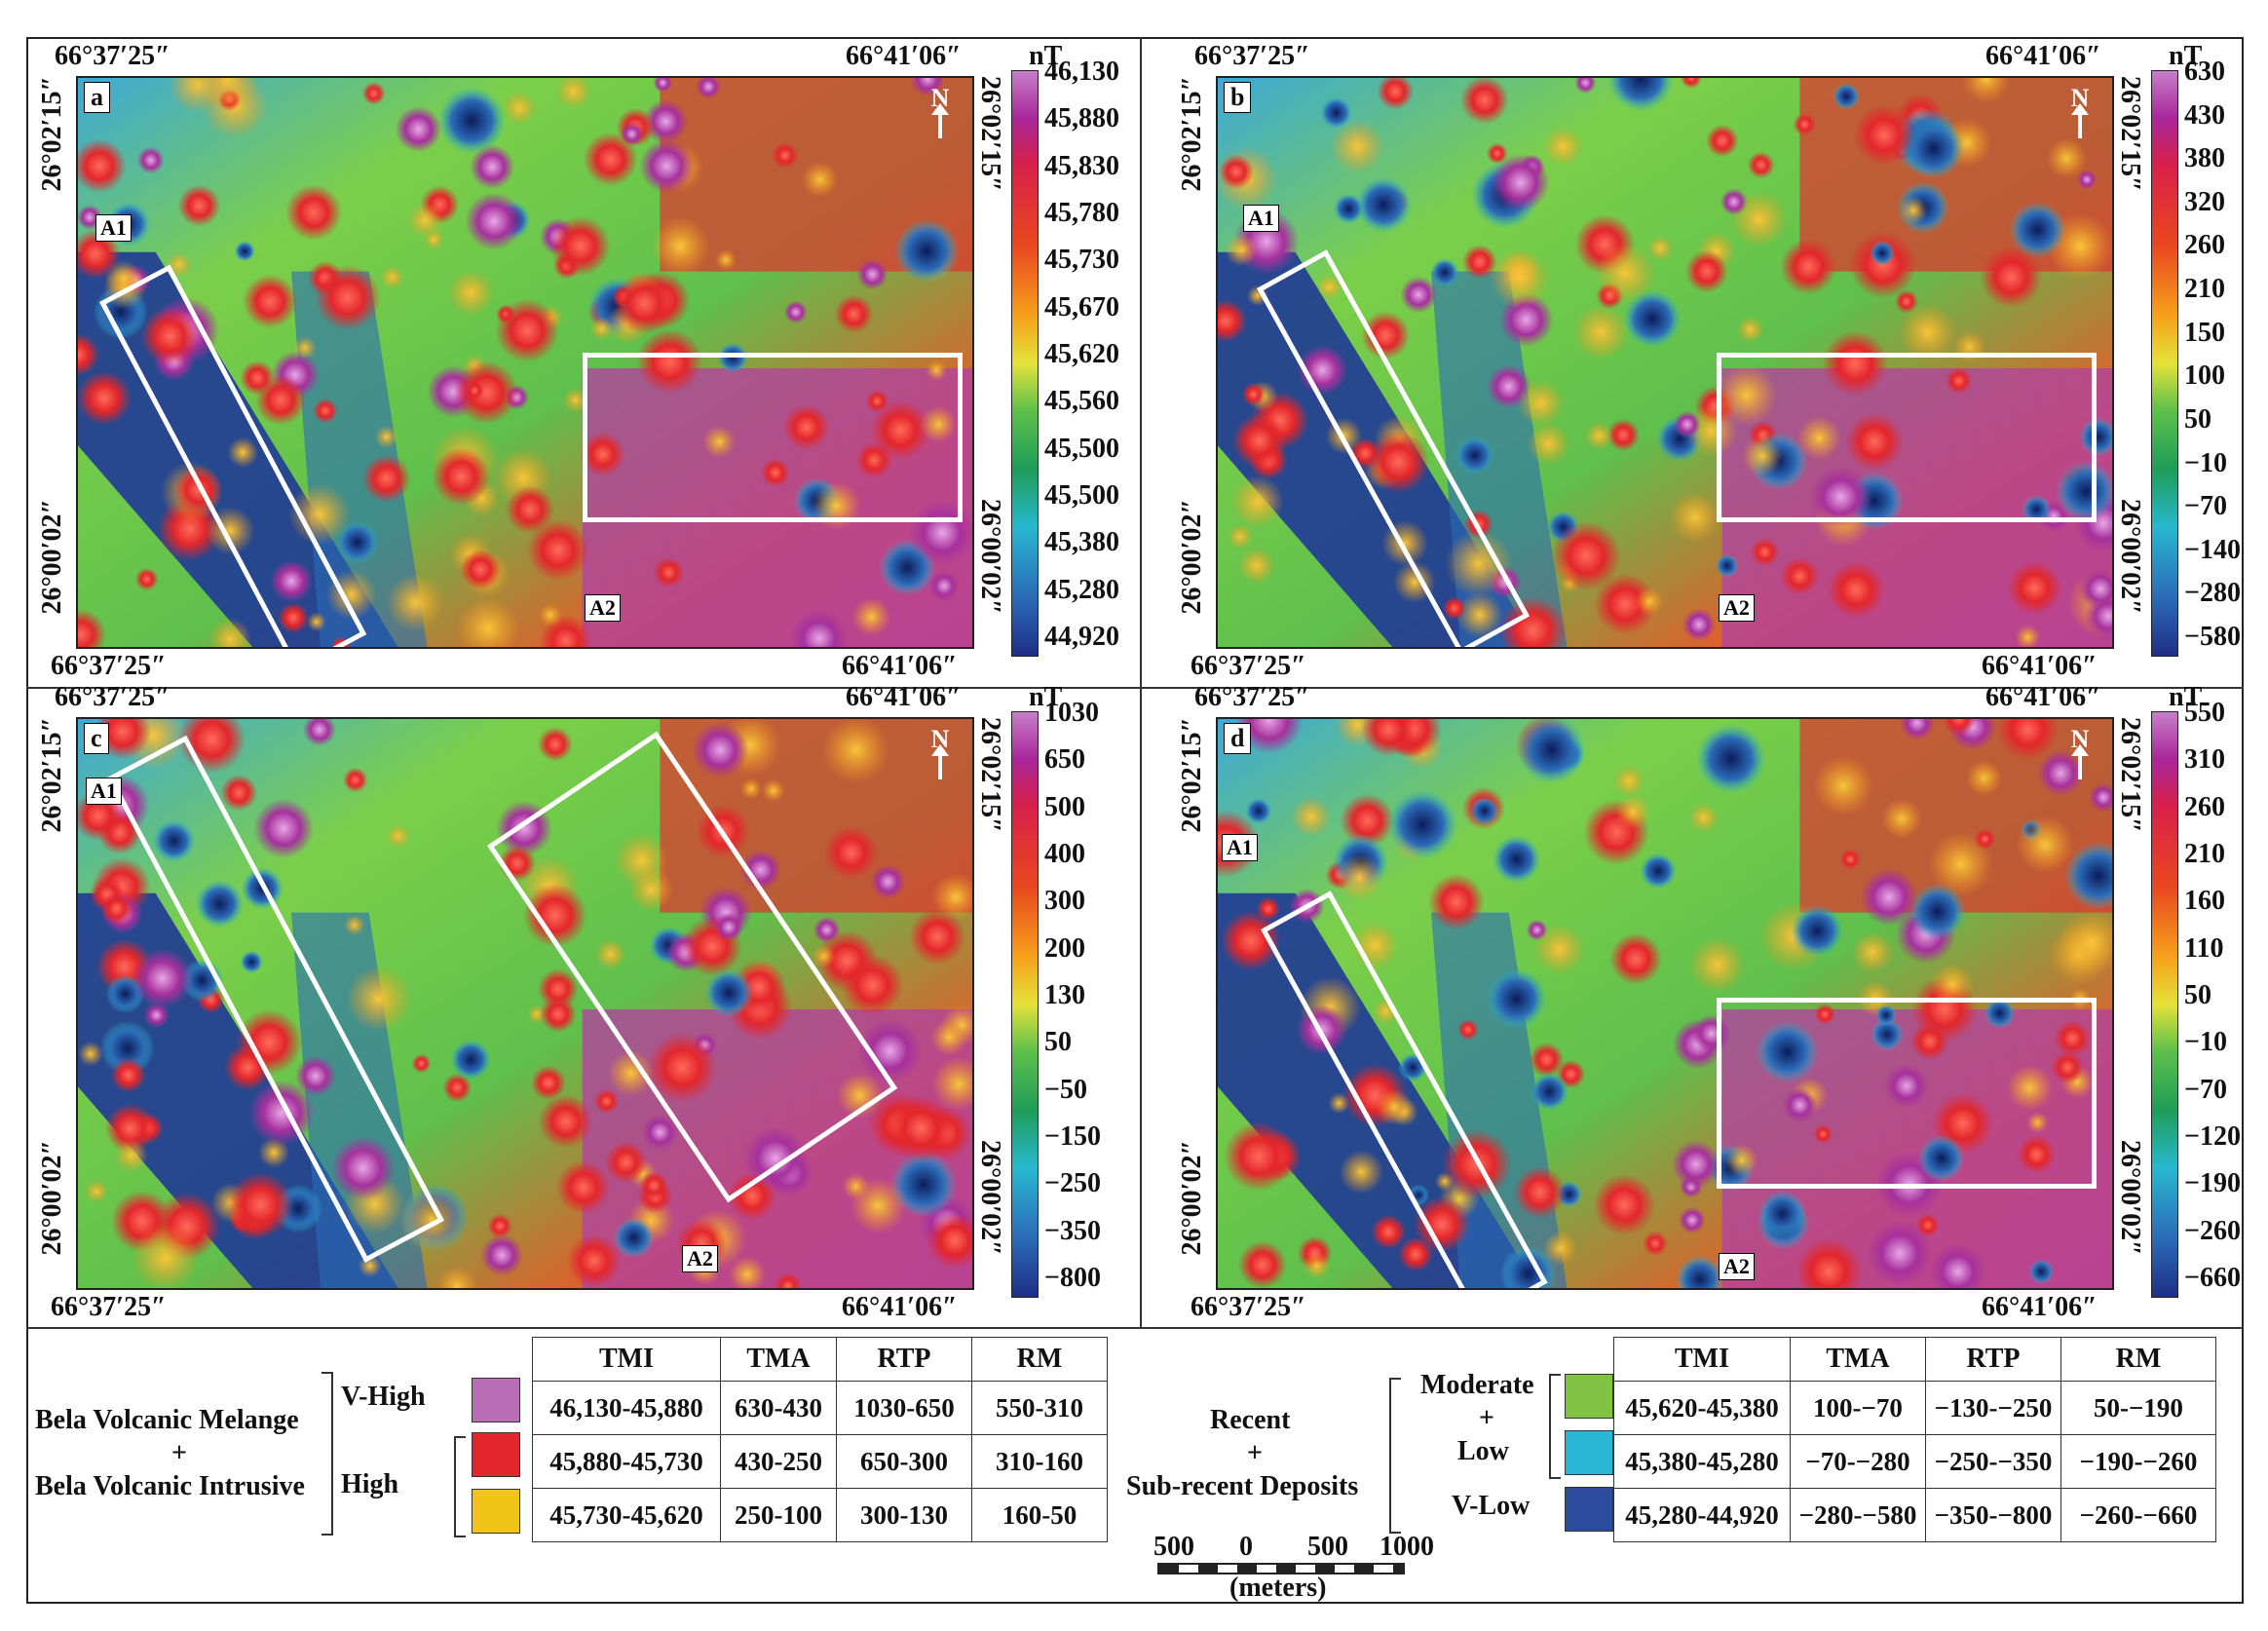 The height and width of the screenshot is (1631, 2268). I want to click on legend-left-cell: 45,730-45,620, so click(626, 1515).